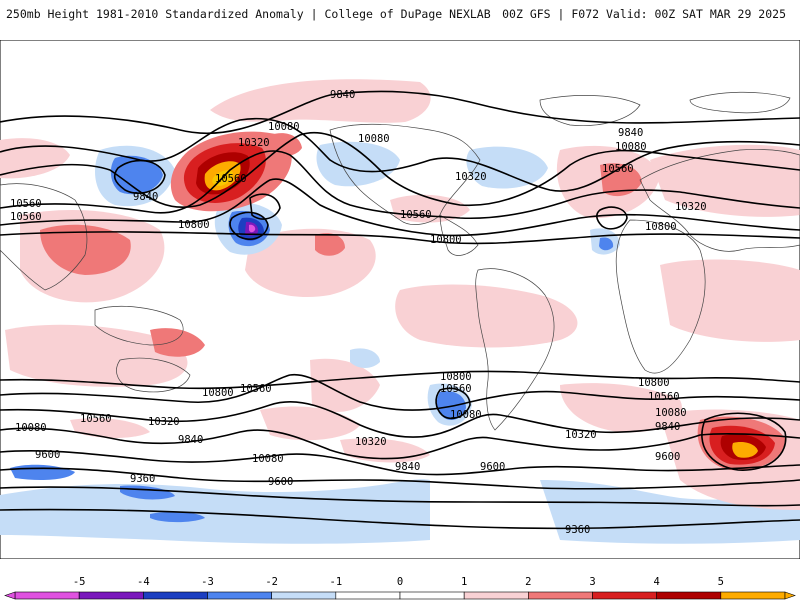 Image resolution: width=800 pixels, height=600 pixels. Describe the element at coordinates (745, 449) in the screenshot. I see `pos5-south` at that location.